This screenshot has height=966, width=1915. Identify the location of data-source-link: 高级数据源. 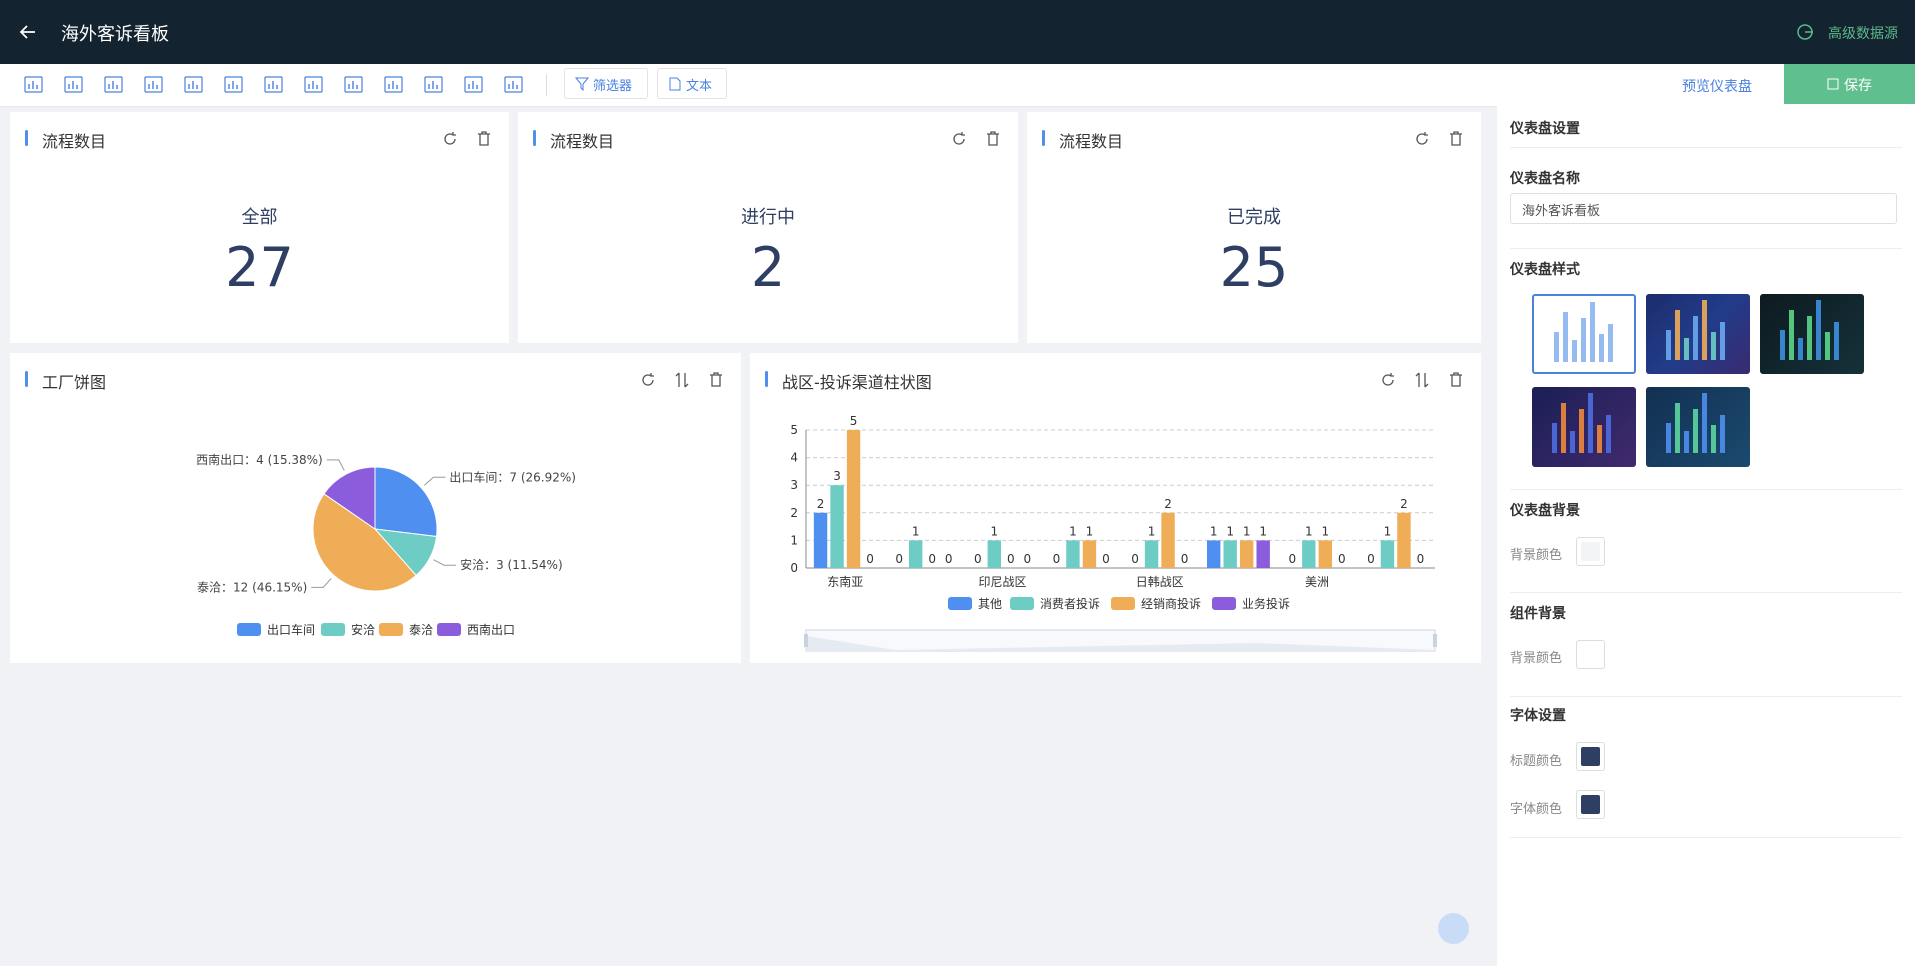
(1863, 34).